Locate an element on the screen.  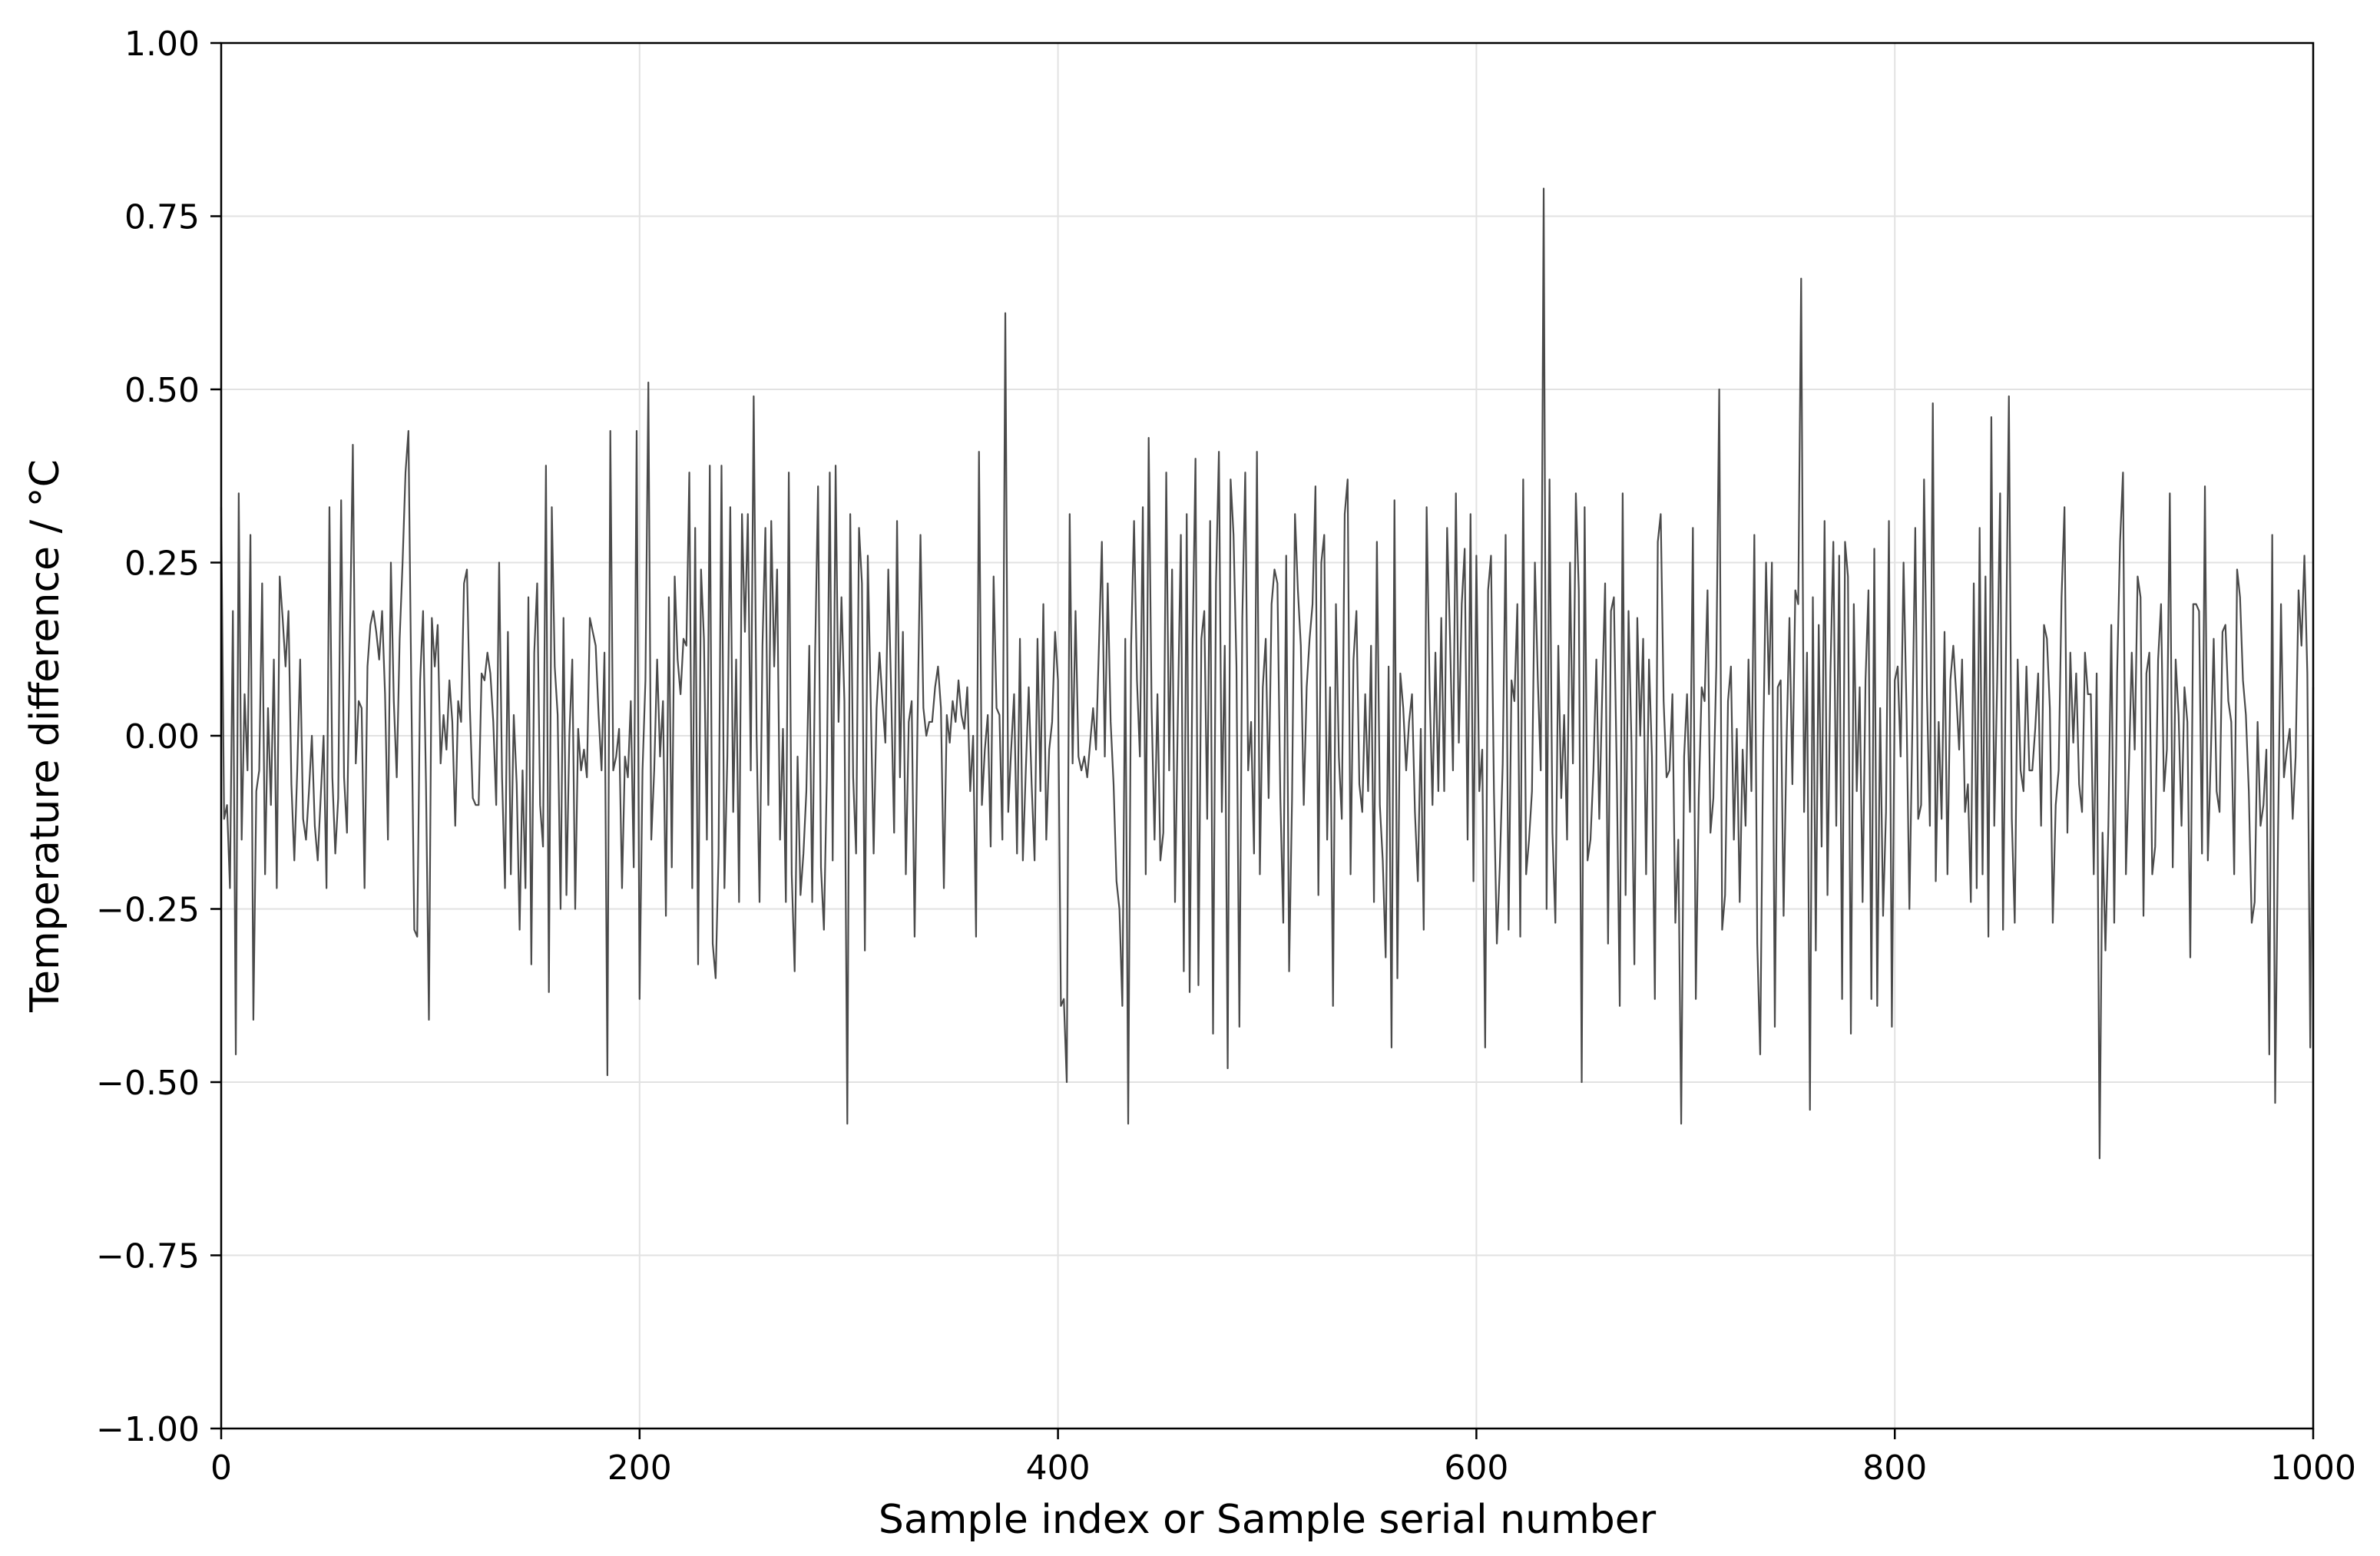
y-tick-label: 0.00 is located at coordinates (162, 736).